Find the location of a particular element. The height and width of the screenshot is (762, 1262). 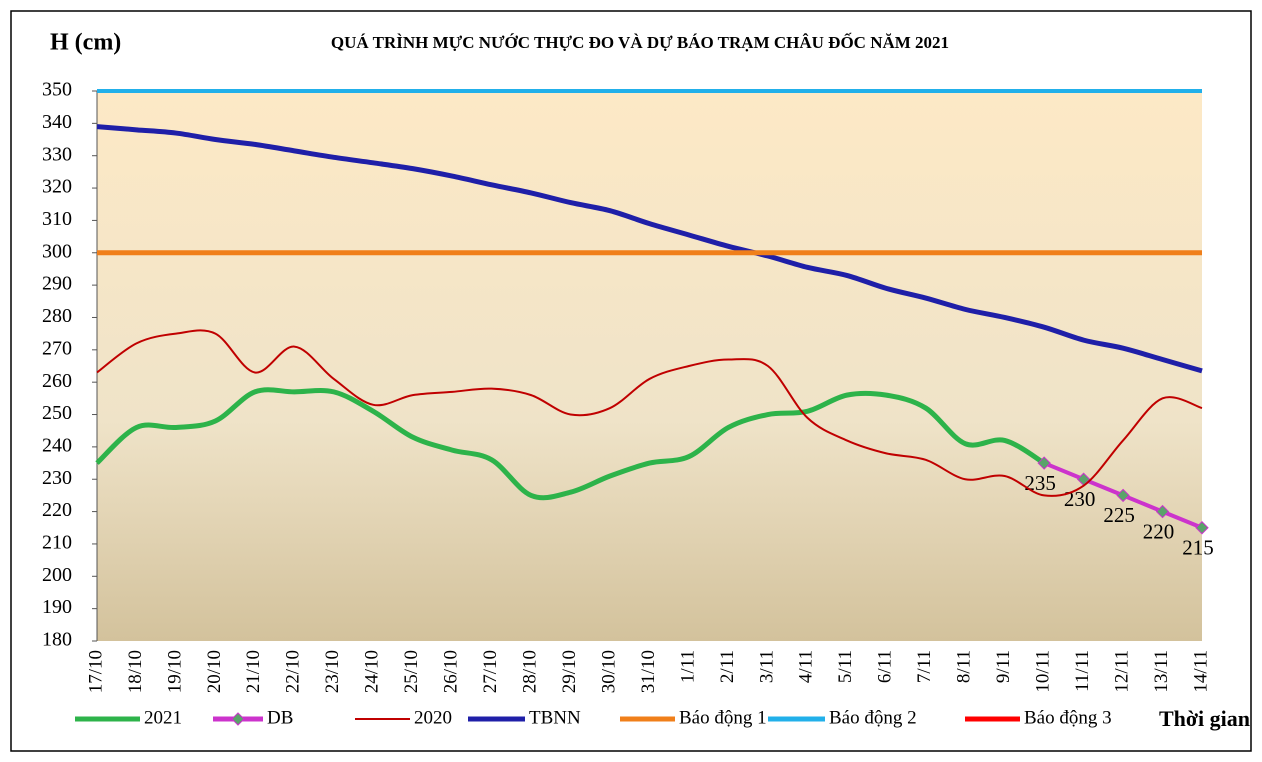

legend-label: Báo động 1 is located at coordinates (723, 717).